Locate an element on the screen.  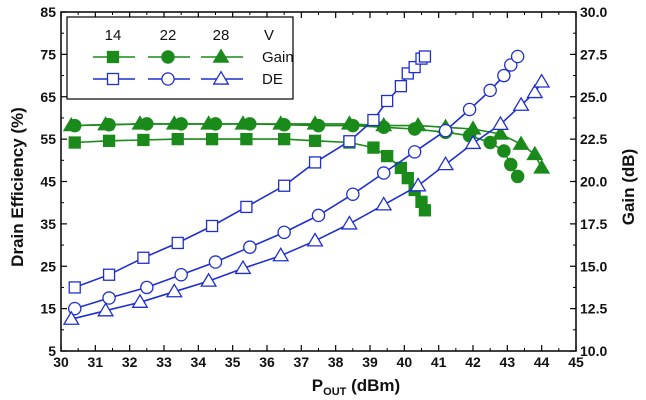
x-tick-label: 41 is located at coordinates (439, 362).